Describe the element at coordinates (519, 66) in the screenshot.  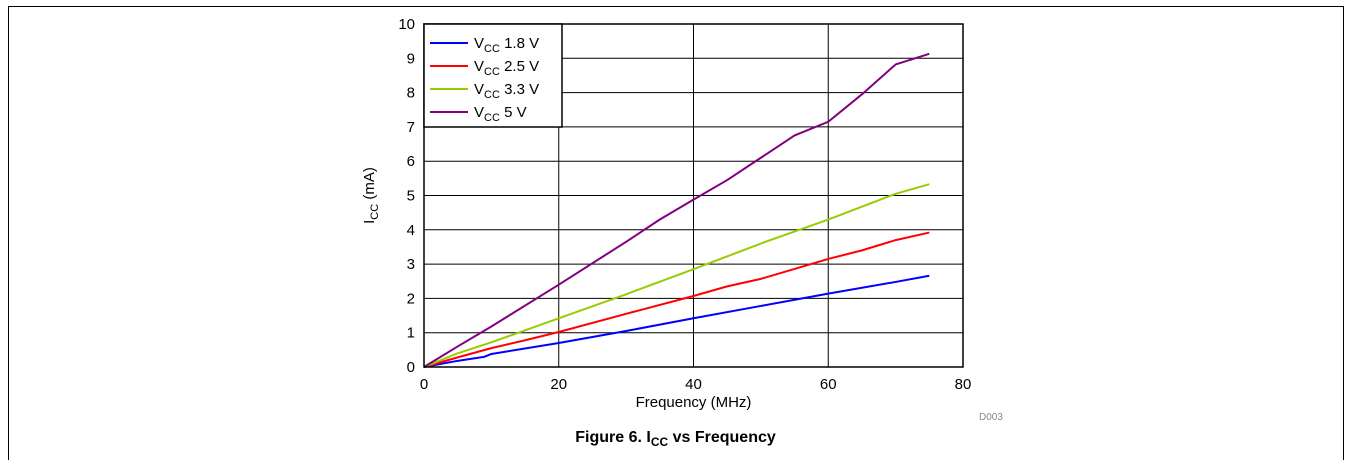
I see `legend-entry-suffix: 2.5 V` at that location.